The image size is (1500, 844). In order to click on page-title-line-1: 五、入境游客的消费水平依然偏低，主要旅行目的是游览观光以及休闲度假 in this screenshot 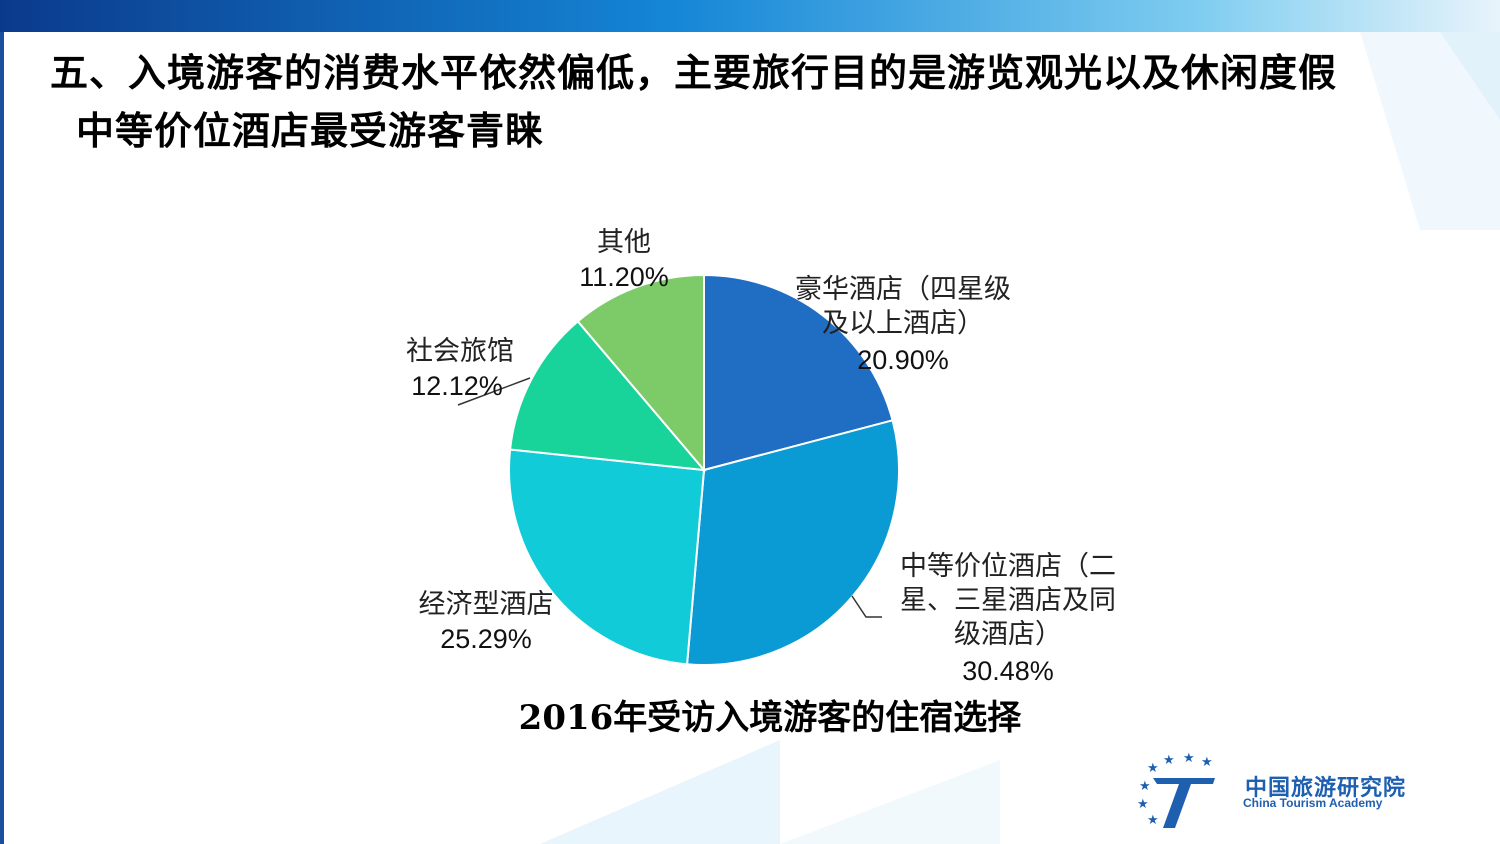, I will do `click(694, 73)`.